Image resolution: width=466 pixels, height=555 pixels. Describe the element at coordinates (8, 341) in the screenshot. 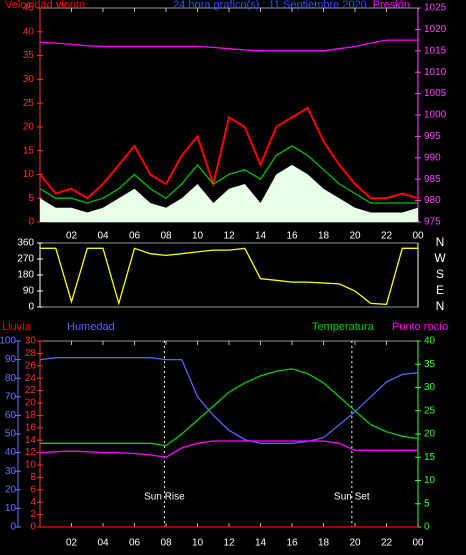

I see `y-tick-label: 100` at that location.